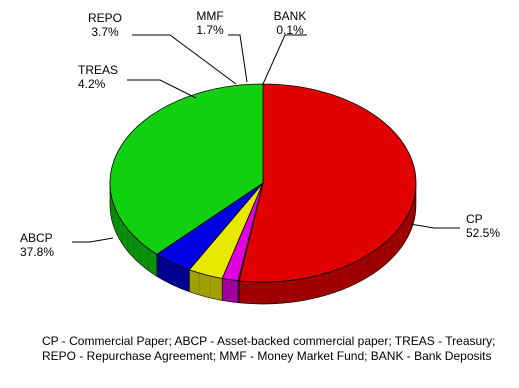 Image resolution: width=519 pixels, height=388 pixels. What do you see at coordinates (230, 291) in the screenshot?
I see `side-mmf` at bounding box center [230, 291].